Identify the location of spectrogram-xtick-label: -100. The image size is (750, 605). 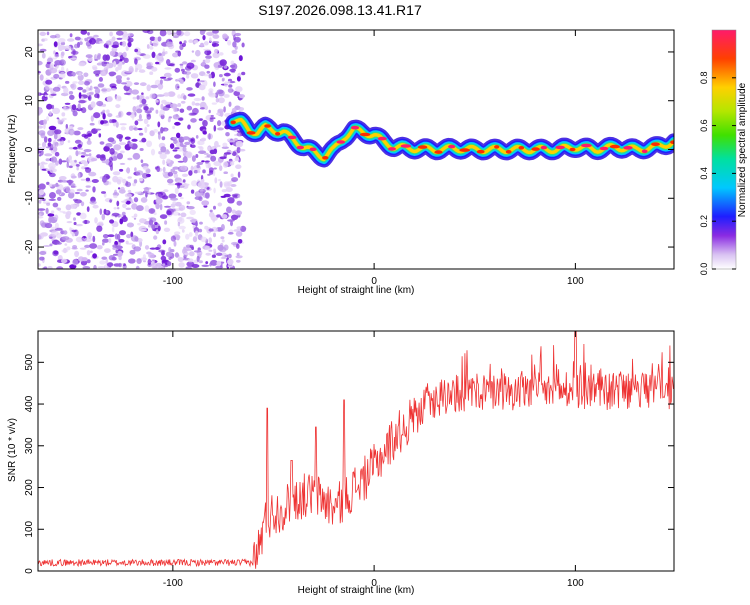
(173, 281).